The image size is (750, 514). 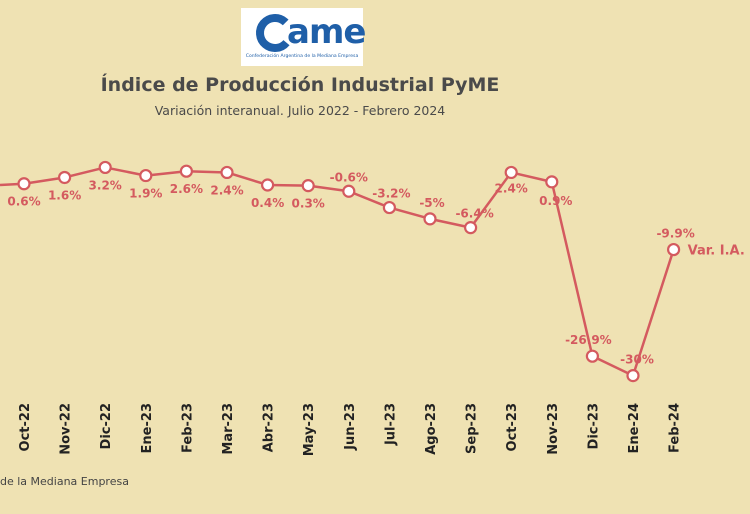 What do you see at coordinates (637, 360) in the screenshot?
I see `value-label-Ene-24: -30%` at bounding box center [637, 360].